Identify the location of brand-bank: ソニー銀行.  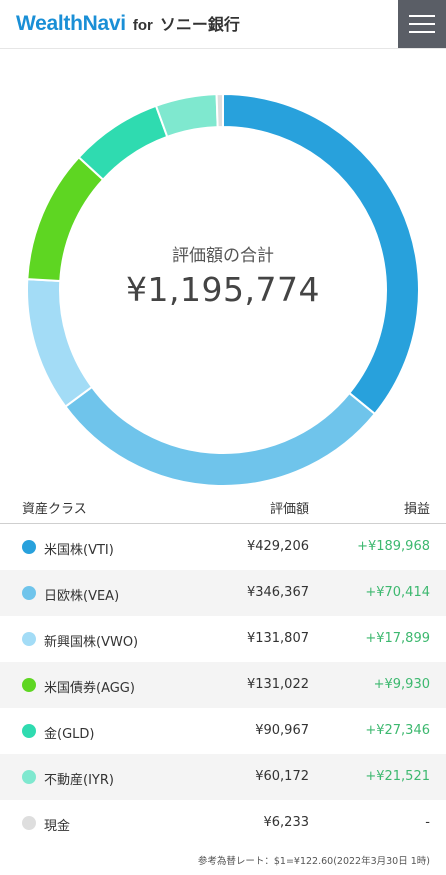
(199, 24).